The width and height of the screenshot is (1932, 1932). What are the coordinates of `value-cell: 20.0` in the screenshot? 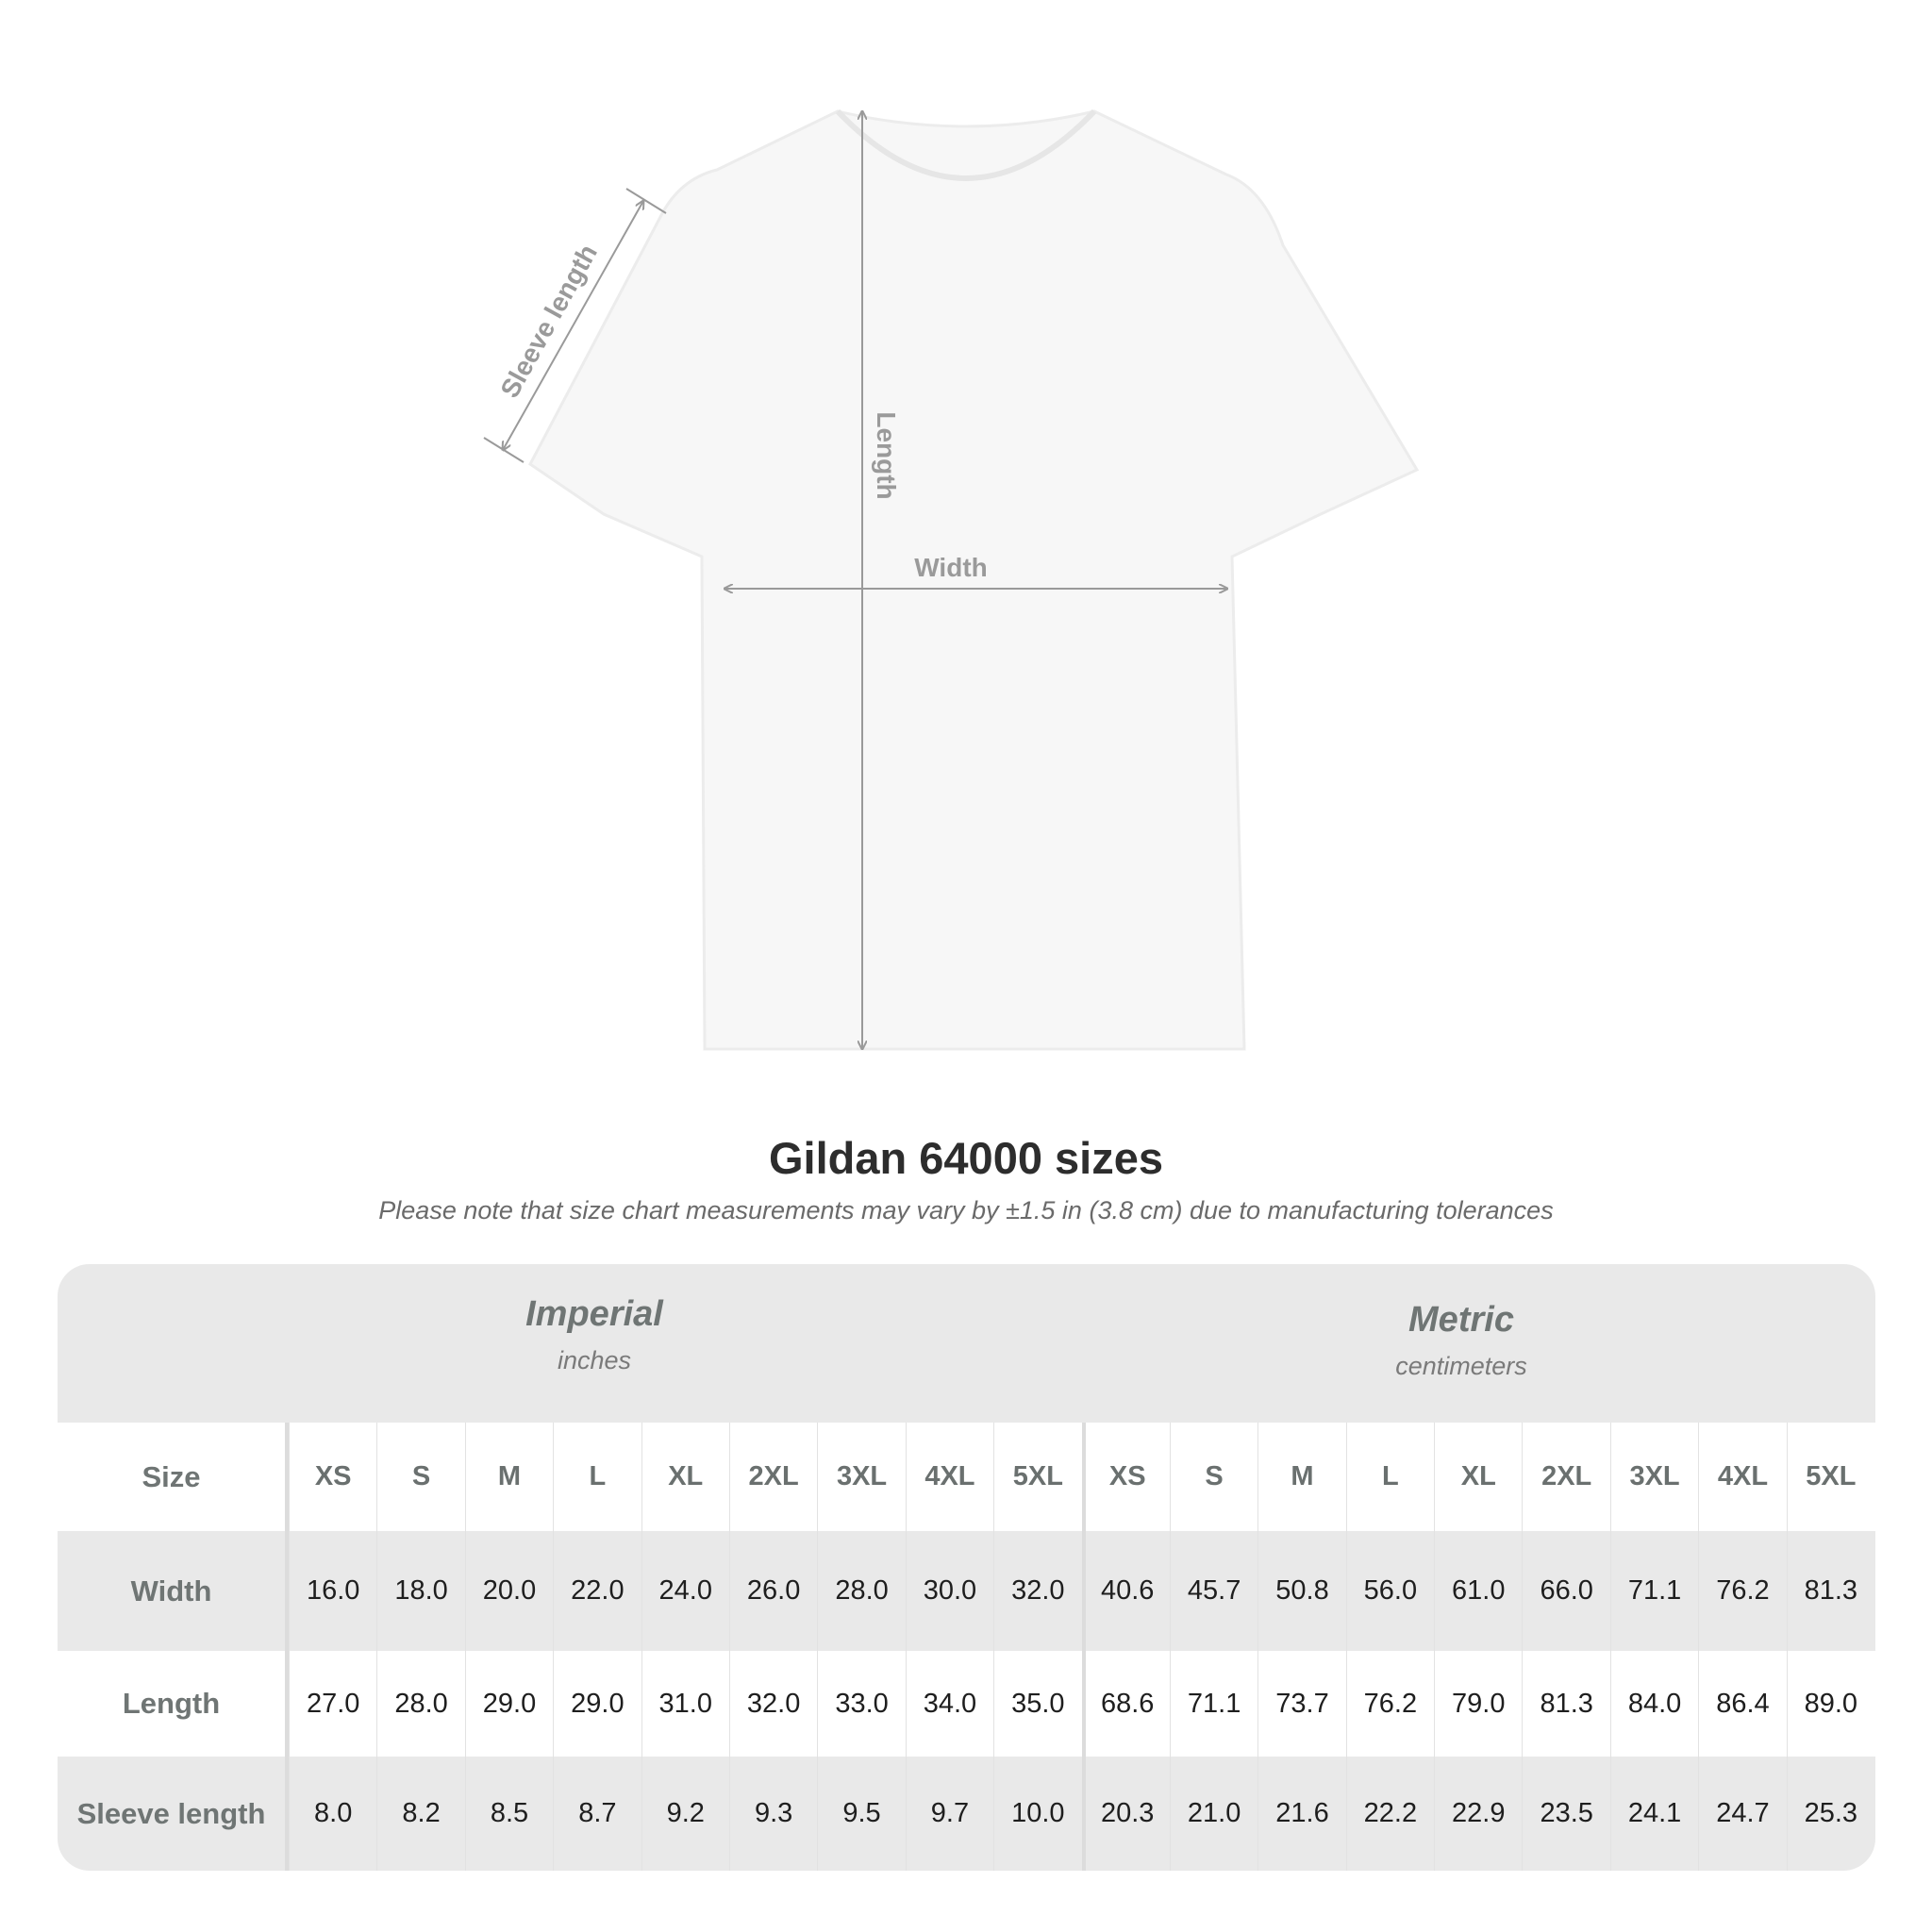 It's located at (508, 1591).